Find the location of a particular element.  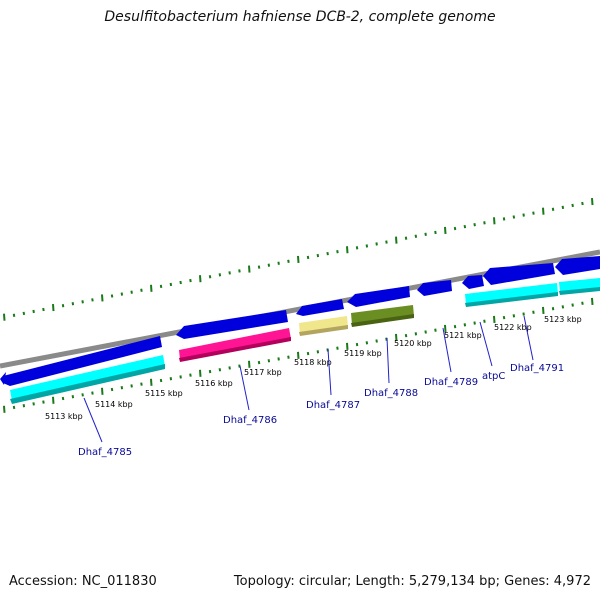

gene-label-dhaf-4789: Dhaf_4789 is located at coordinates (451, 382).